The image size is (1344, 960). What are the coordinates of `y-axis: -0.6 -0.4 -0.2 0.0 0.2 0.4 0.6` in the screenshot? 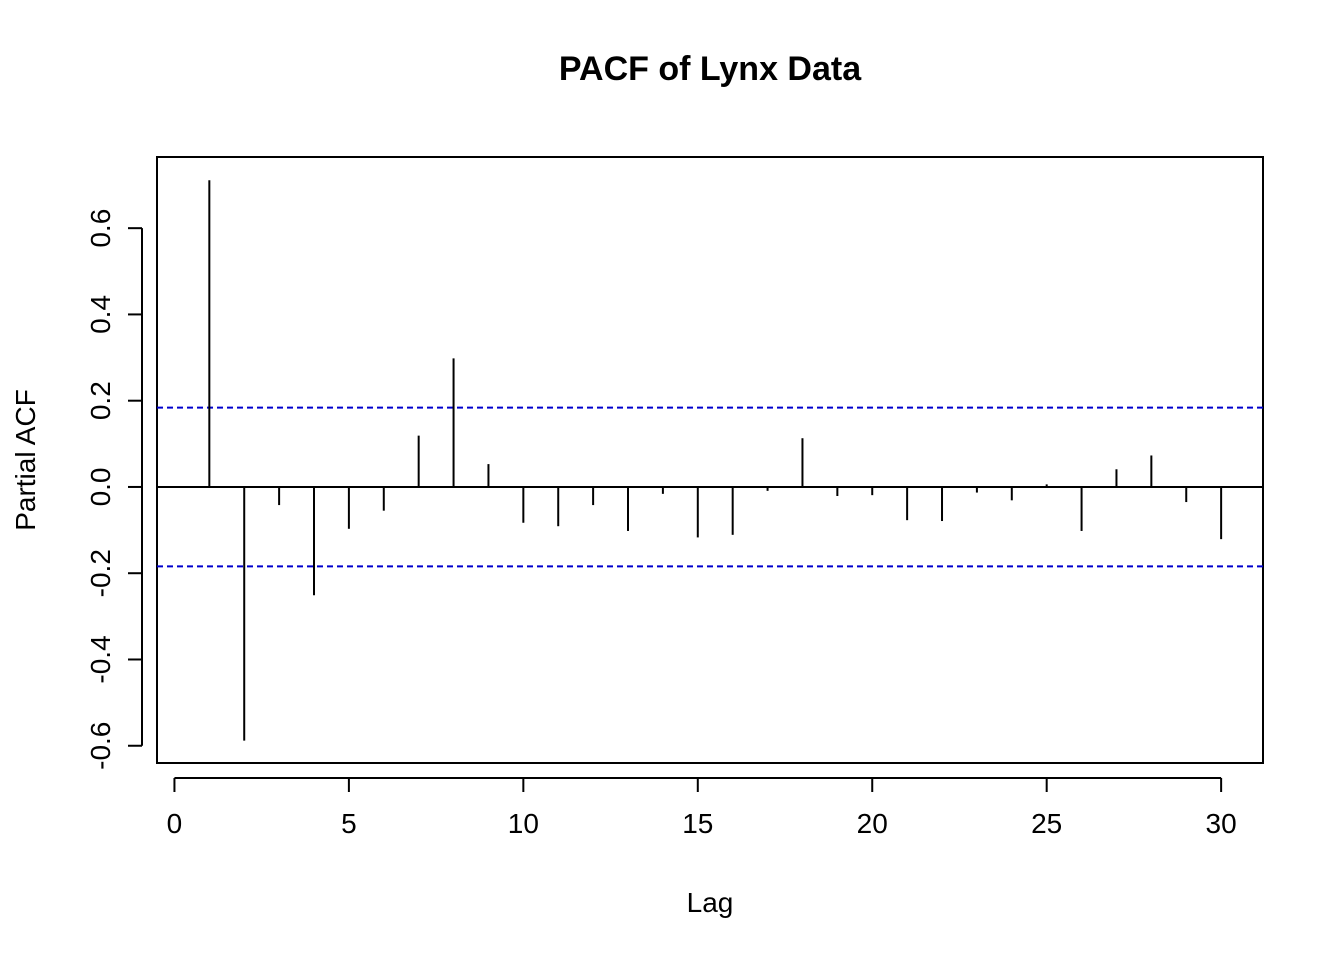 It's located at (114, 489).